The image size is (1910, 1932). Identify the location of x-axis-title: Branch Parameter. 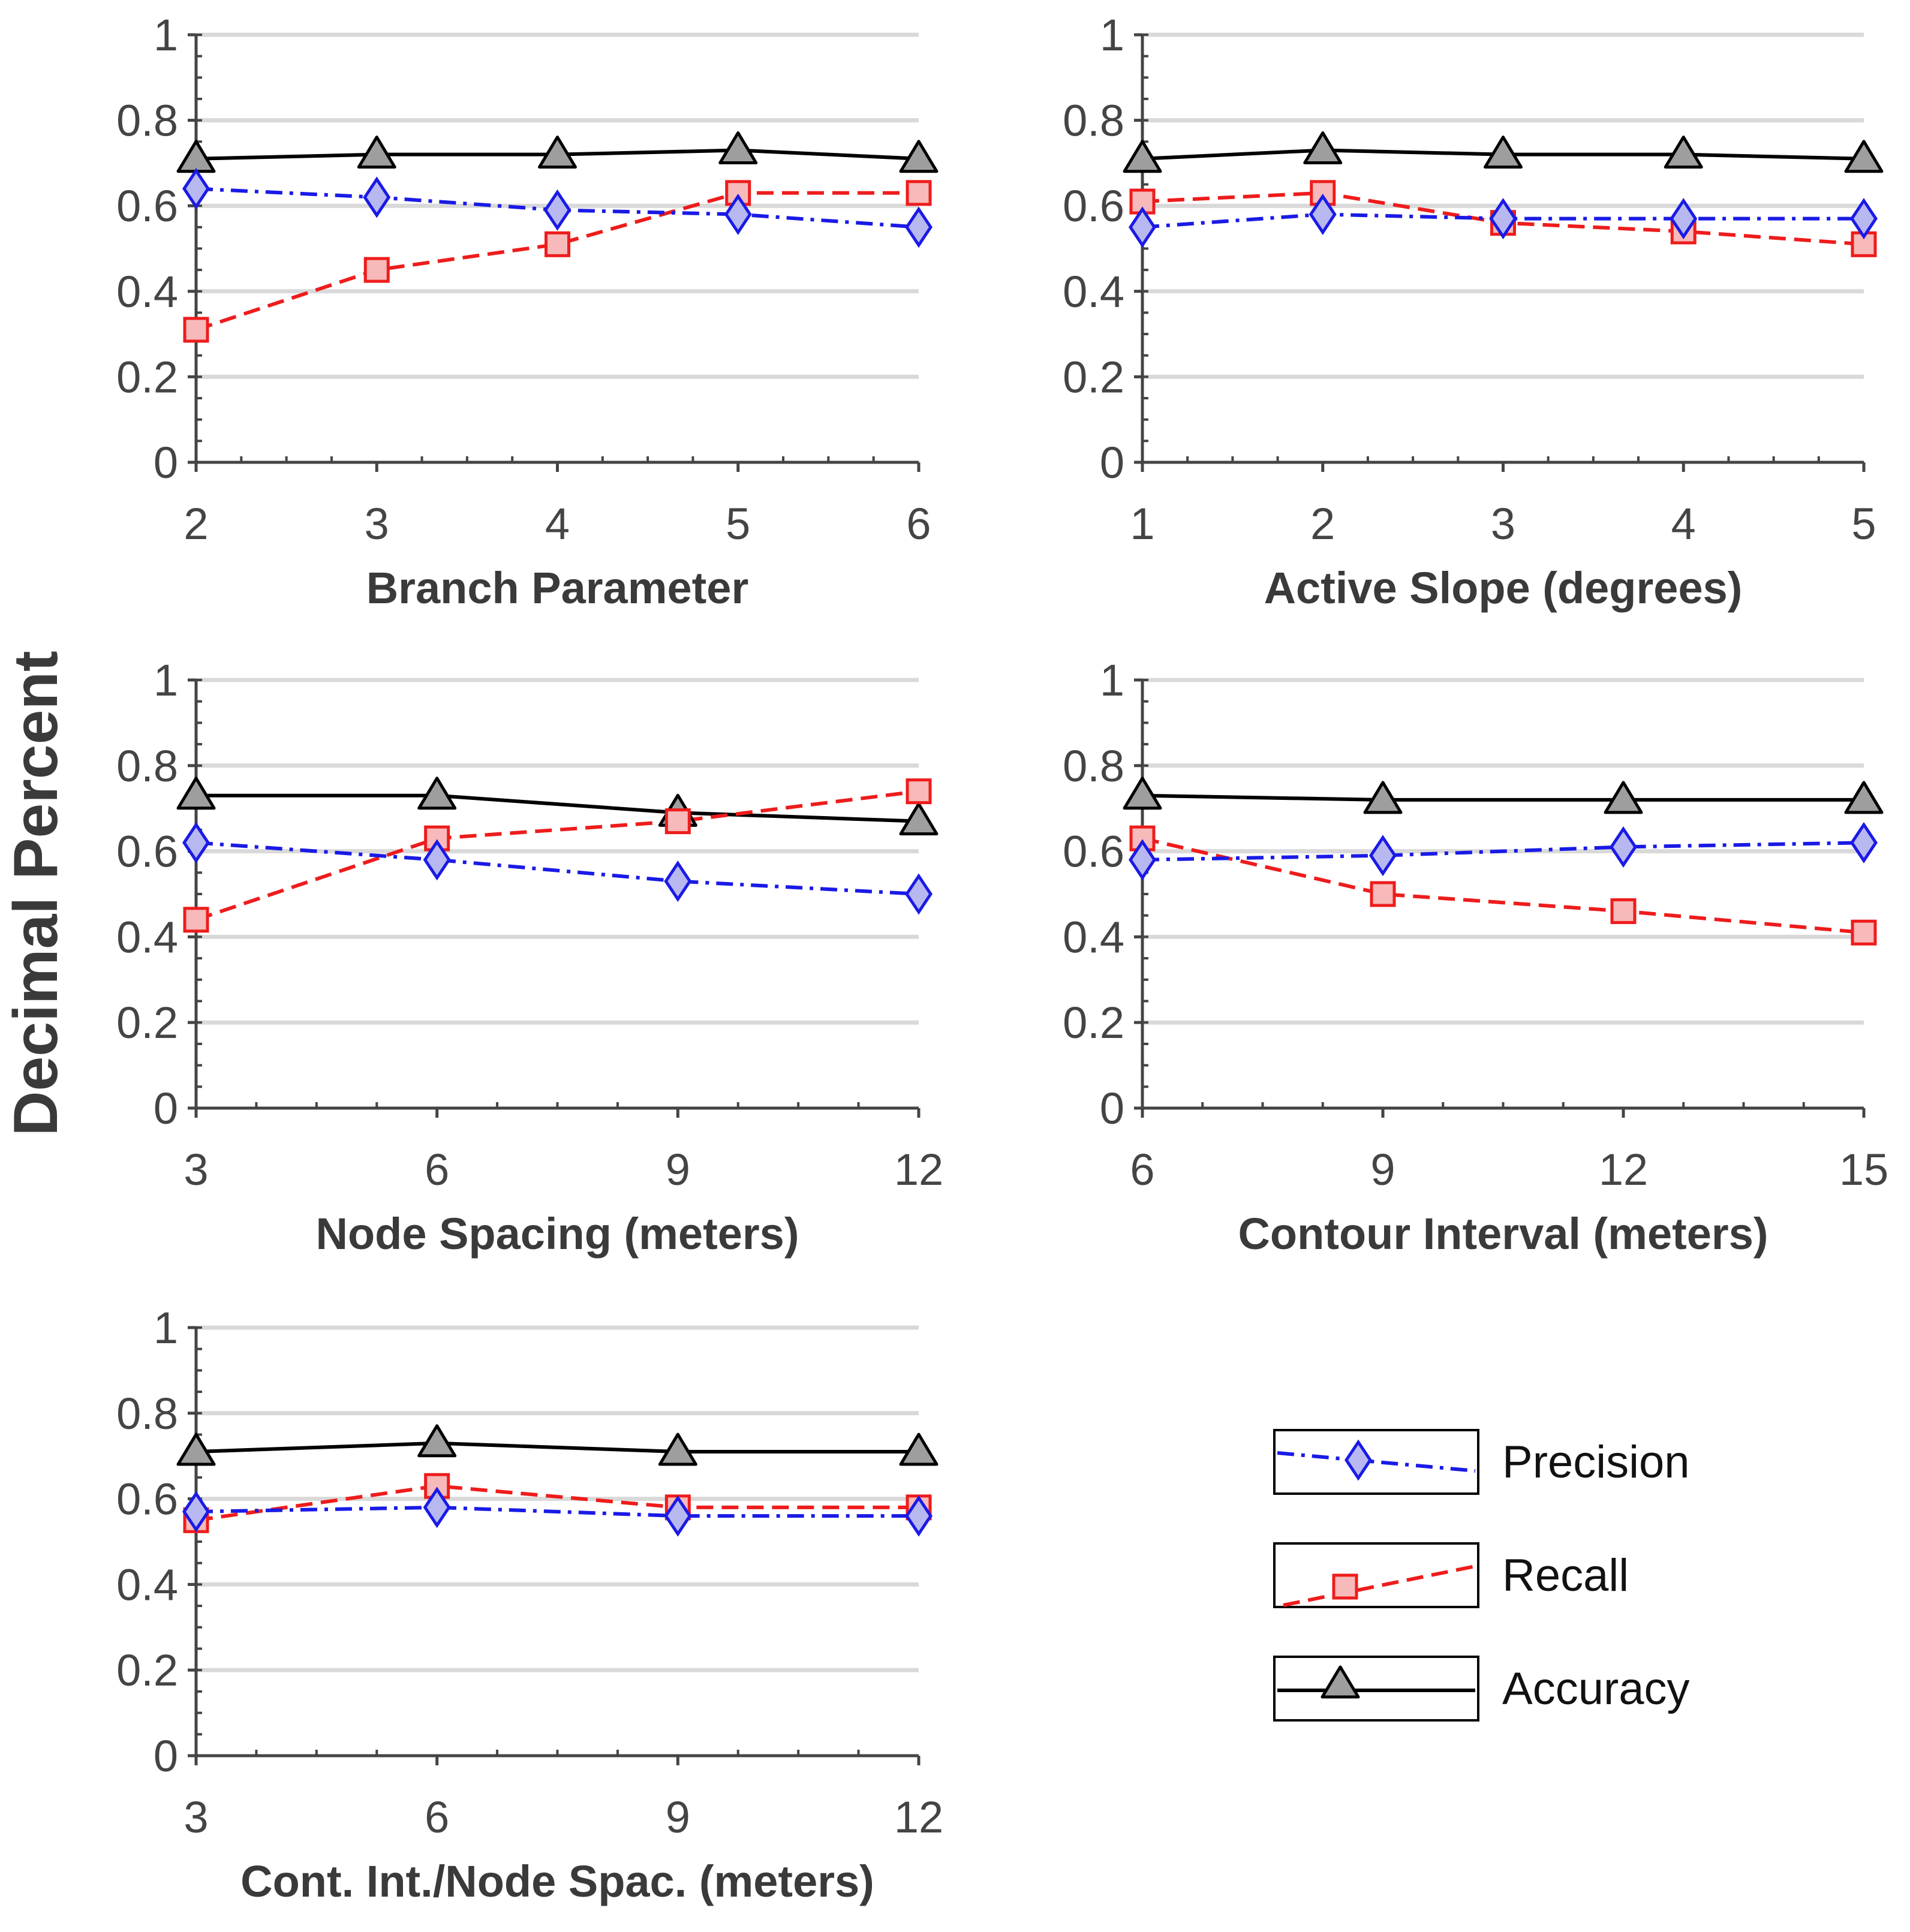
(557, 588).